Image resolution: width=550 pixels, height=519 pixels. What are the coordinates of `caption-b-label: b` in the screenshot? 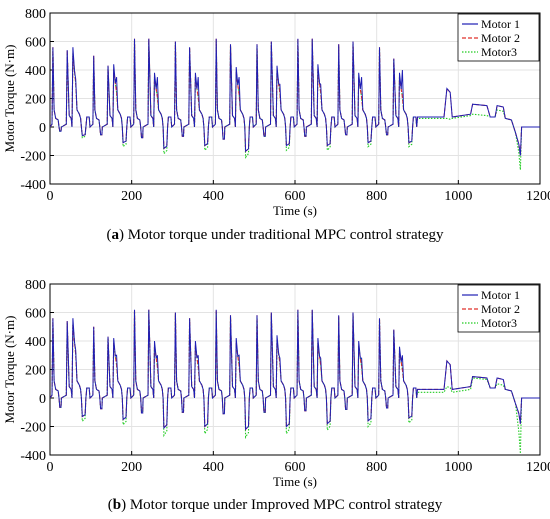 It's located at (117, 505).